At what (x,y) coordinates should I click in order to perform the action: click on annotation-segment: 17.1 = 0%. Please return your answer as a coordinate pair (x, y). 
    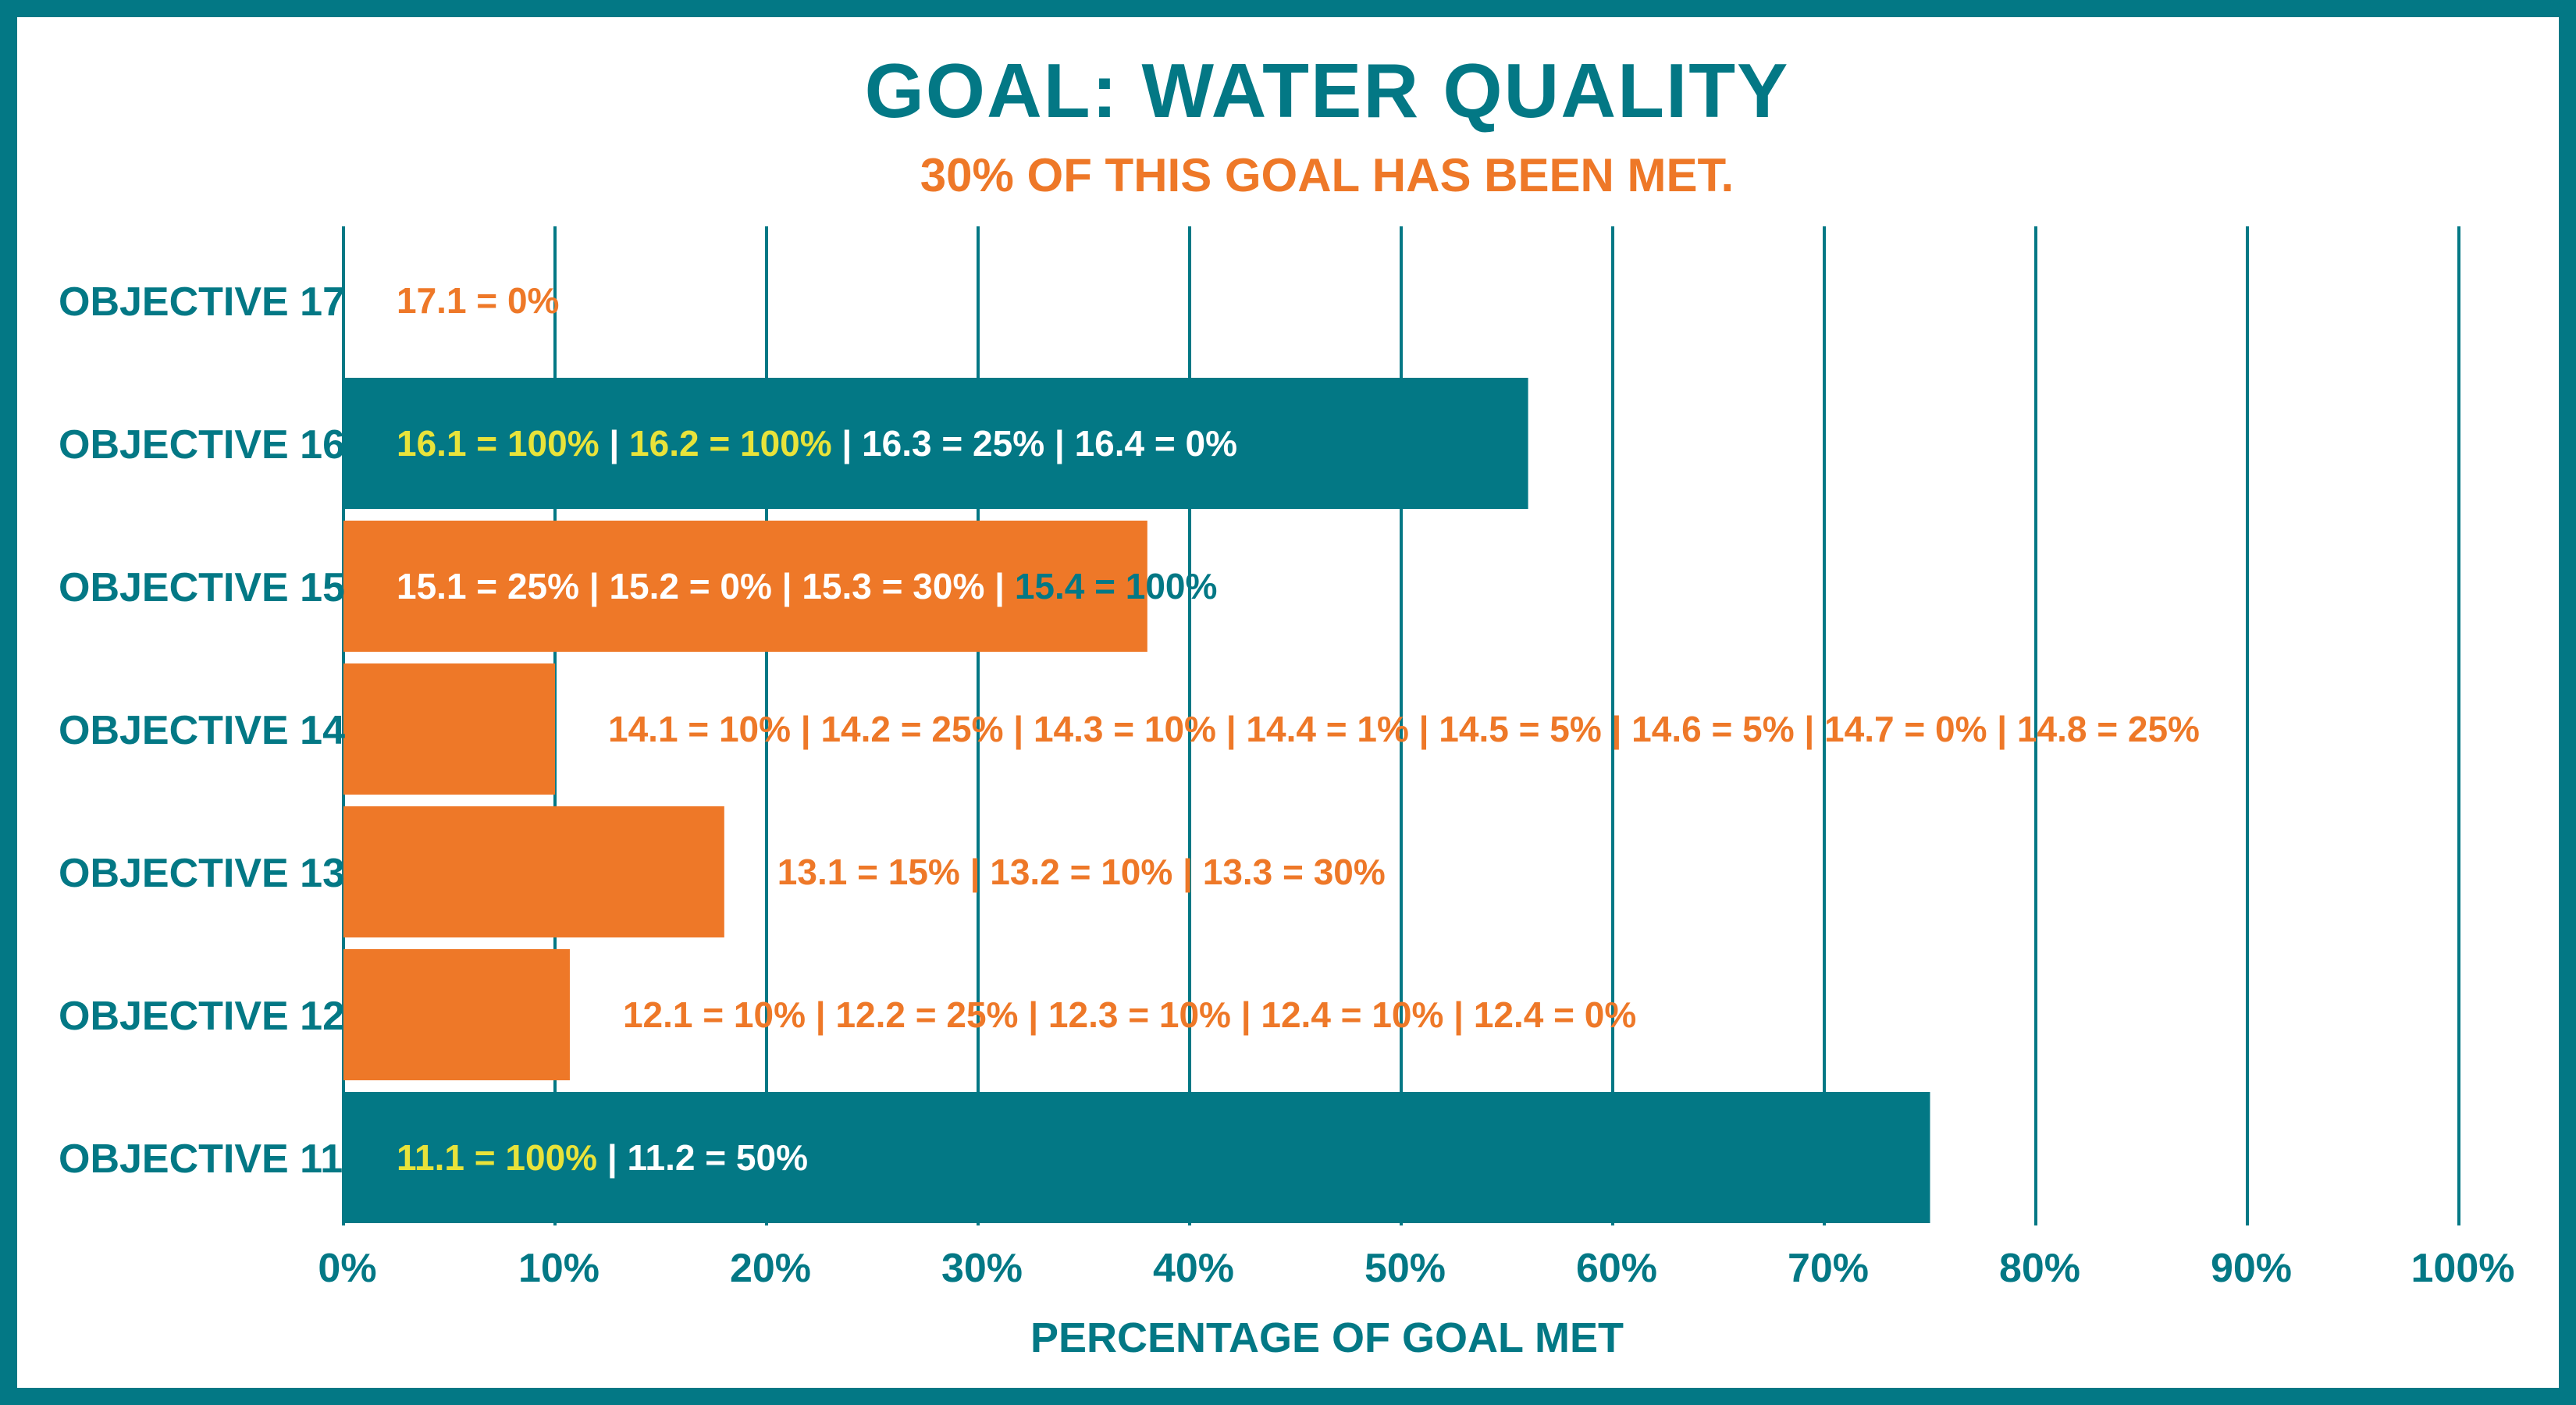
    Looking at the image, I should click on (478, 301).